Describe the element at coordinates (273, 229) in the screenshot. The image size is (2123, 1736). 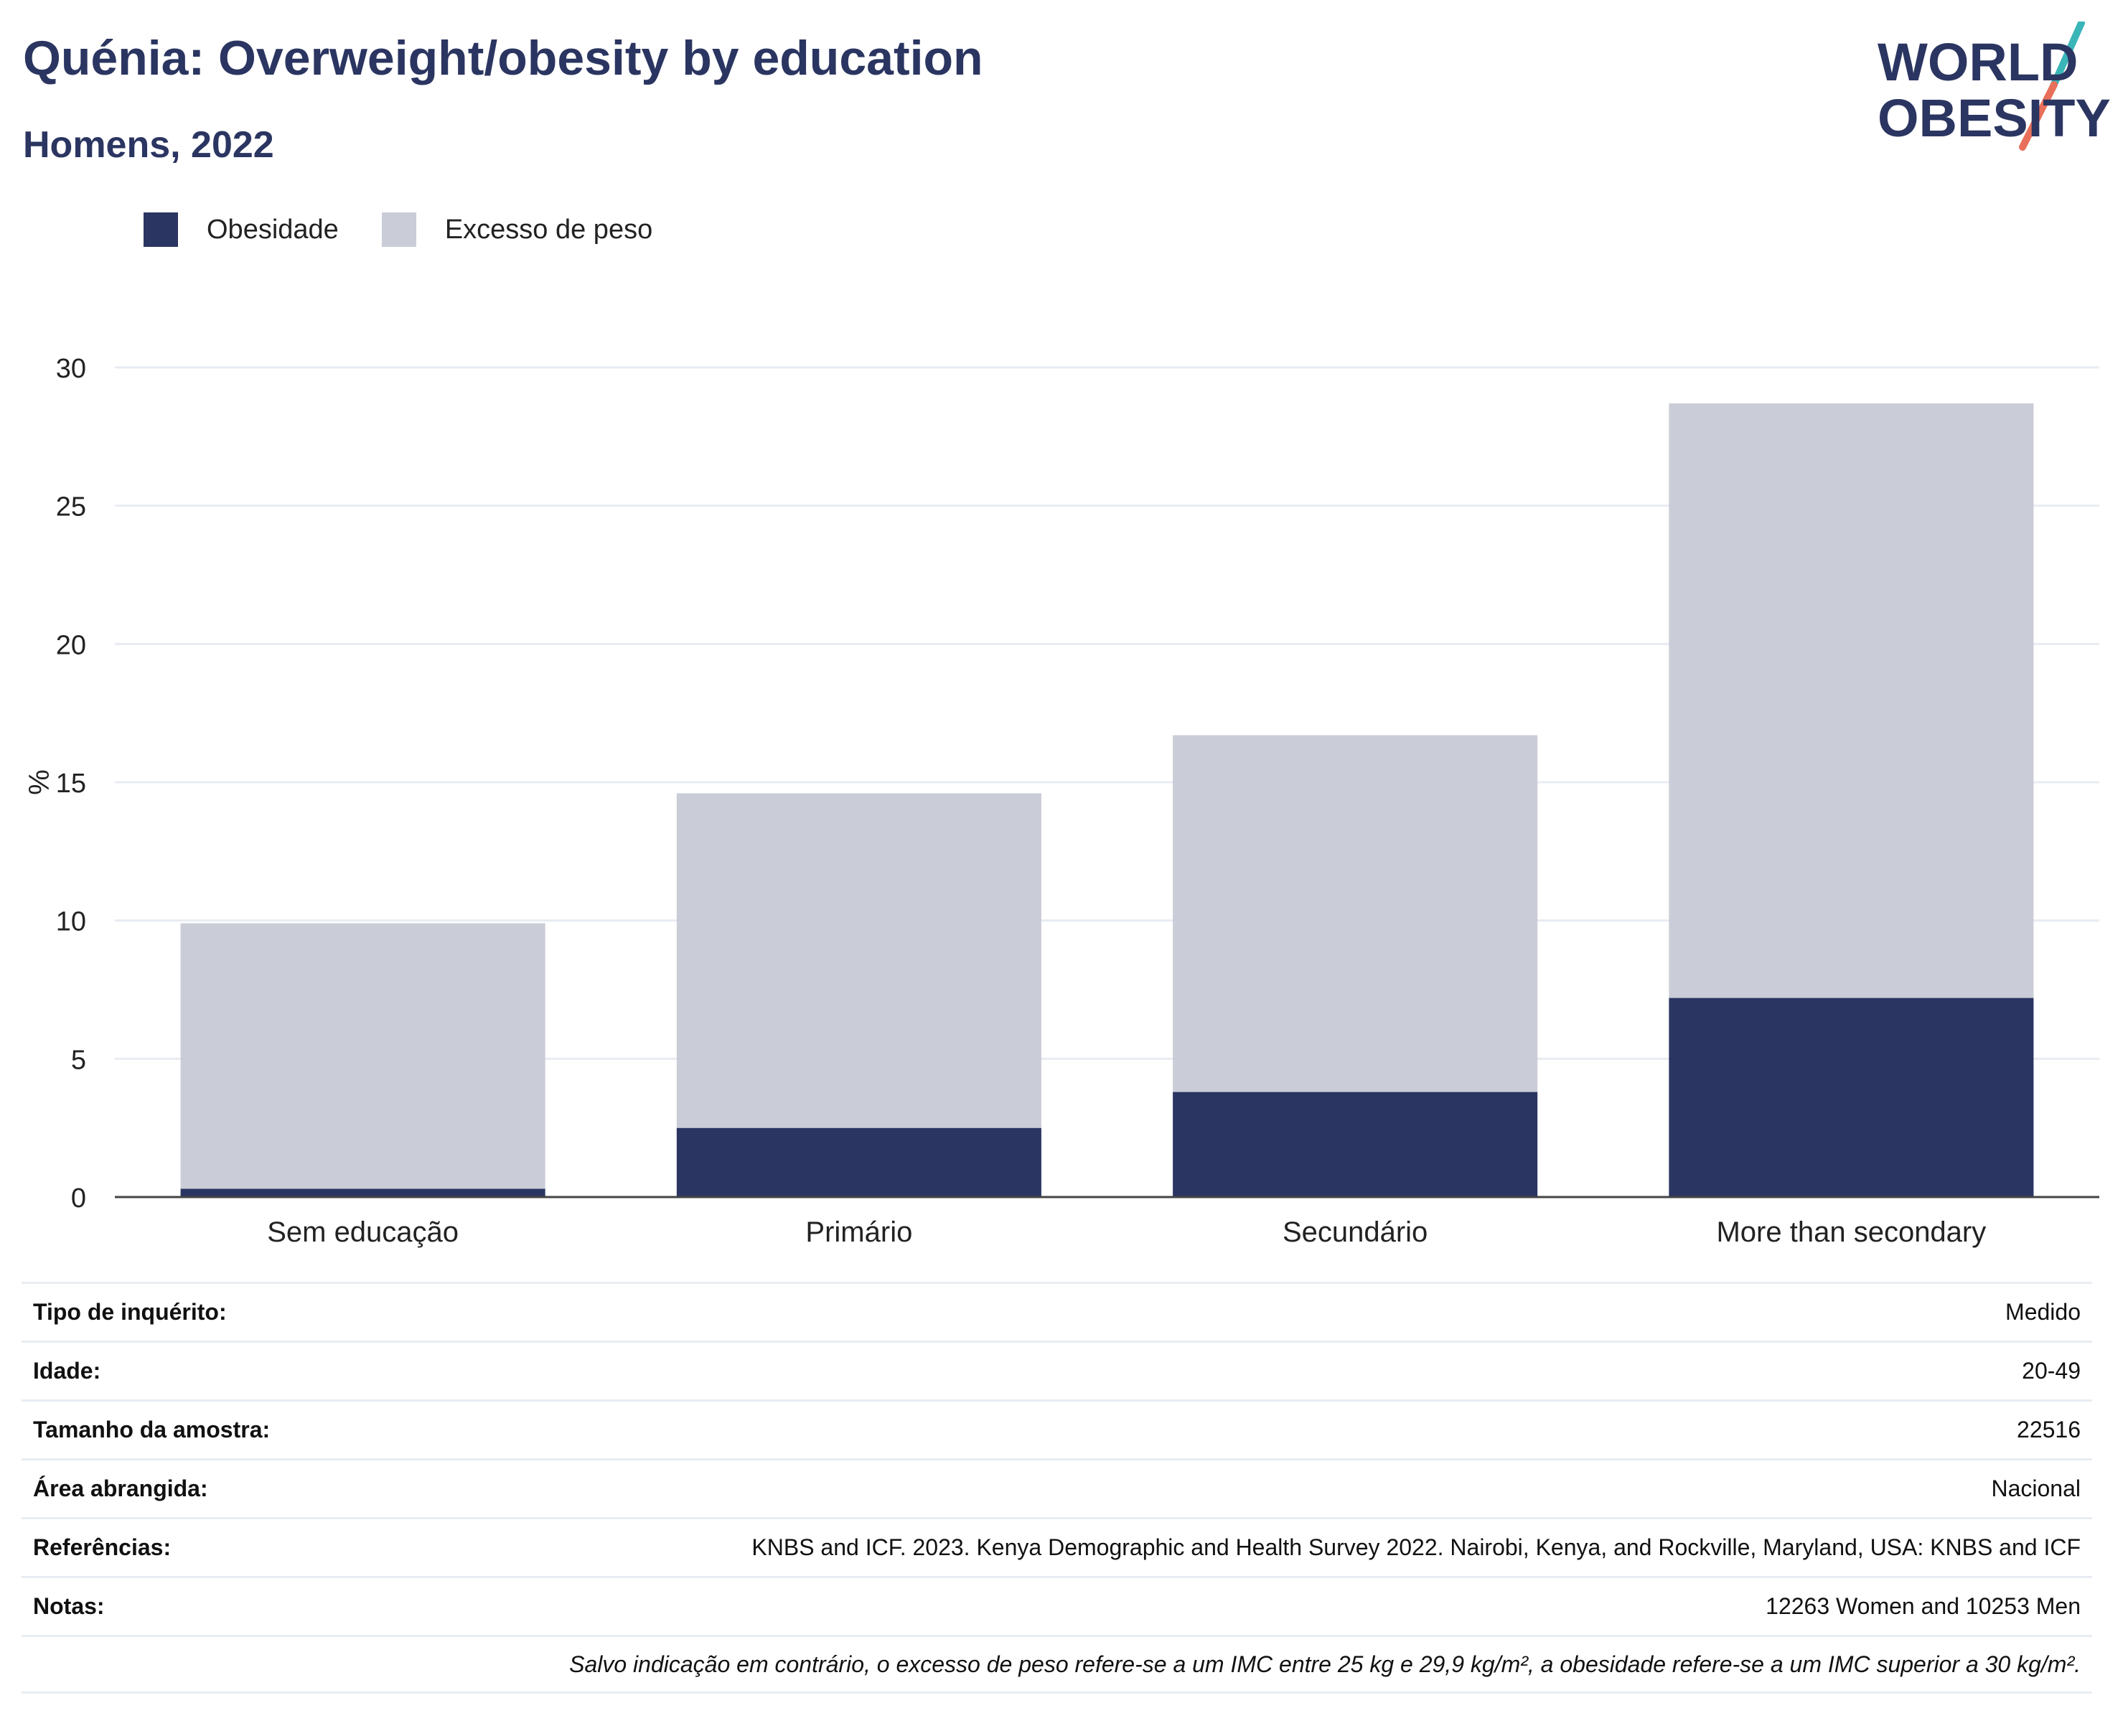
I see `legend-label-obesity: Obesidade` at that location.